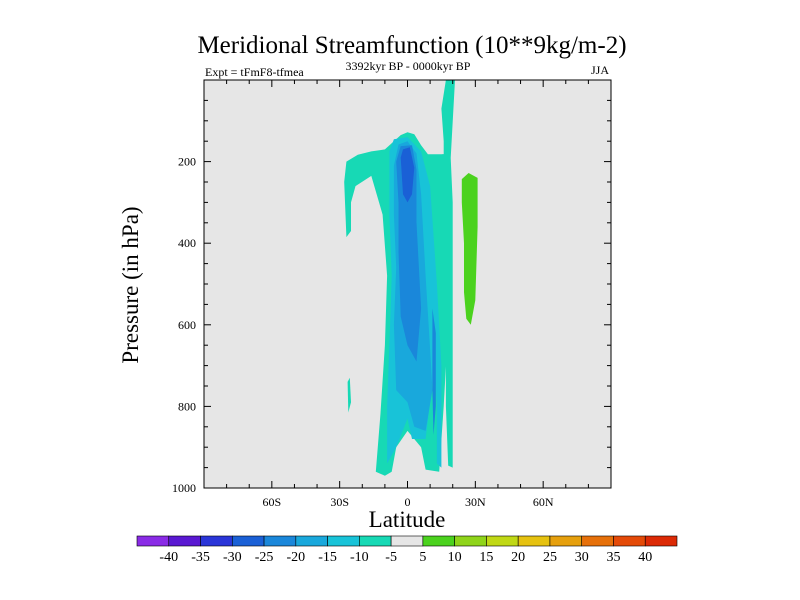  I want to click on period-label: 3392kyr BP - 0000kyr BP, so click(408, 66).